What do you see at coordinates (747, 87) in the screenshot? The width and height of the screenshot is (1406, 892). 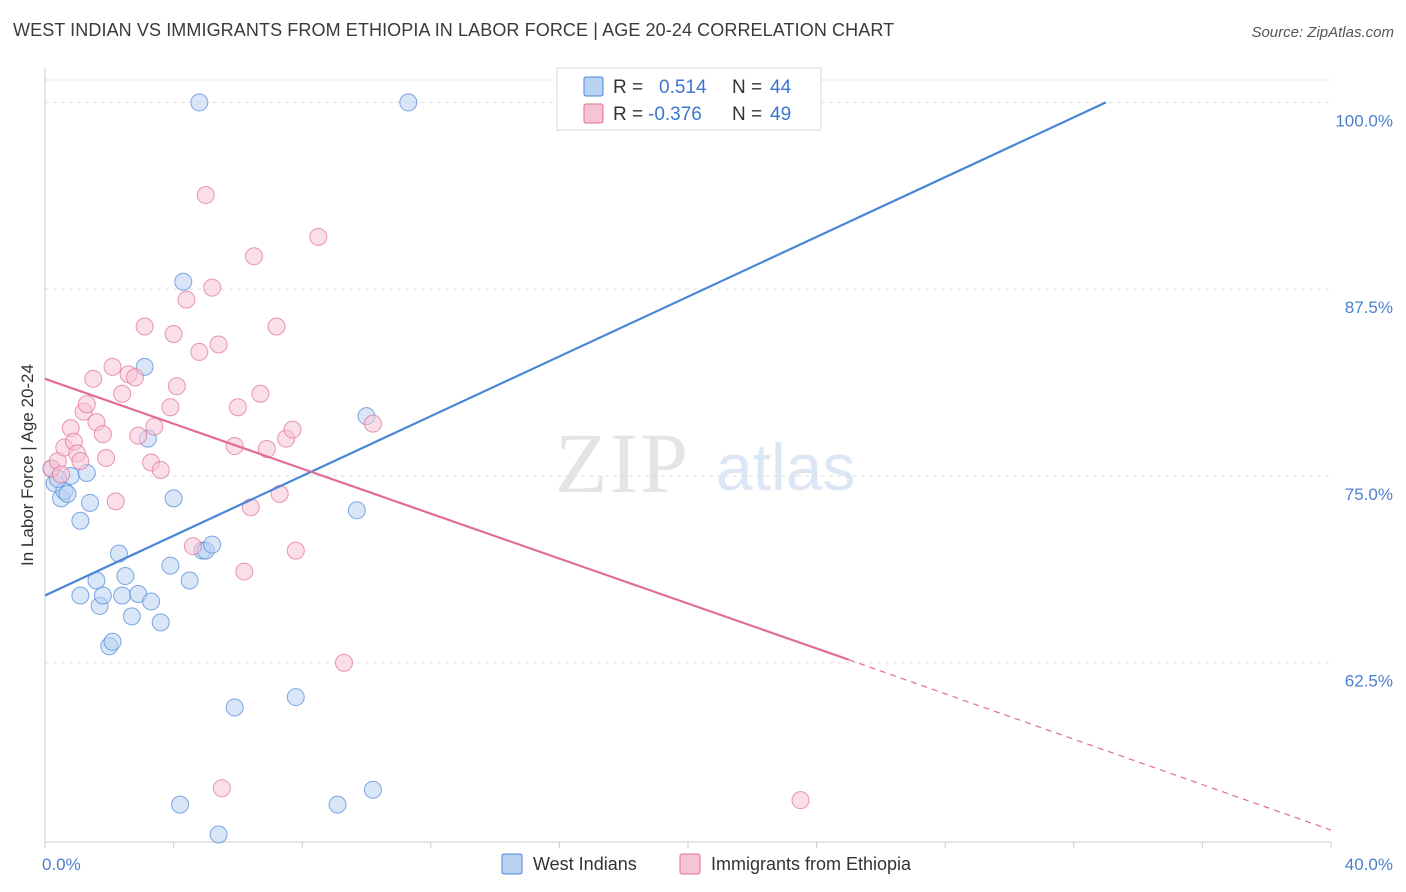 I see `legend-n-label-1: N =` at bounding box center [747, 87].